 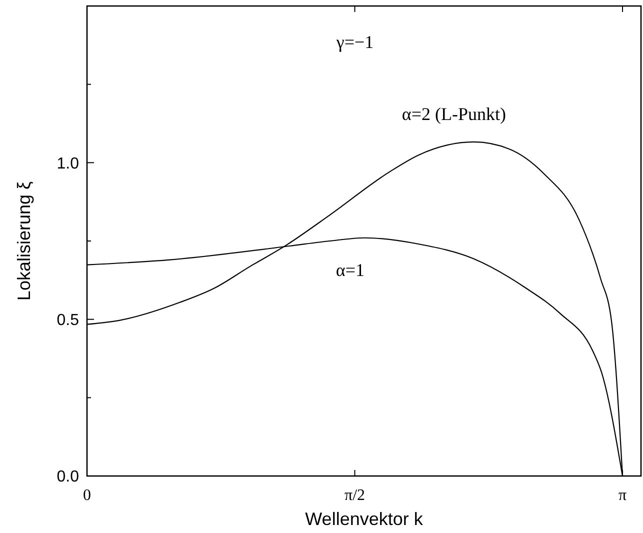 I want to click on x-axis-title: Wellenvektor k, so click(x=364, y=519).